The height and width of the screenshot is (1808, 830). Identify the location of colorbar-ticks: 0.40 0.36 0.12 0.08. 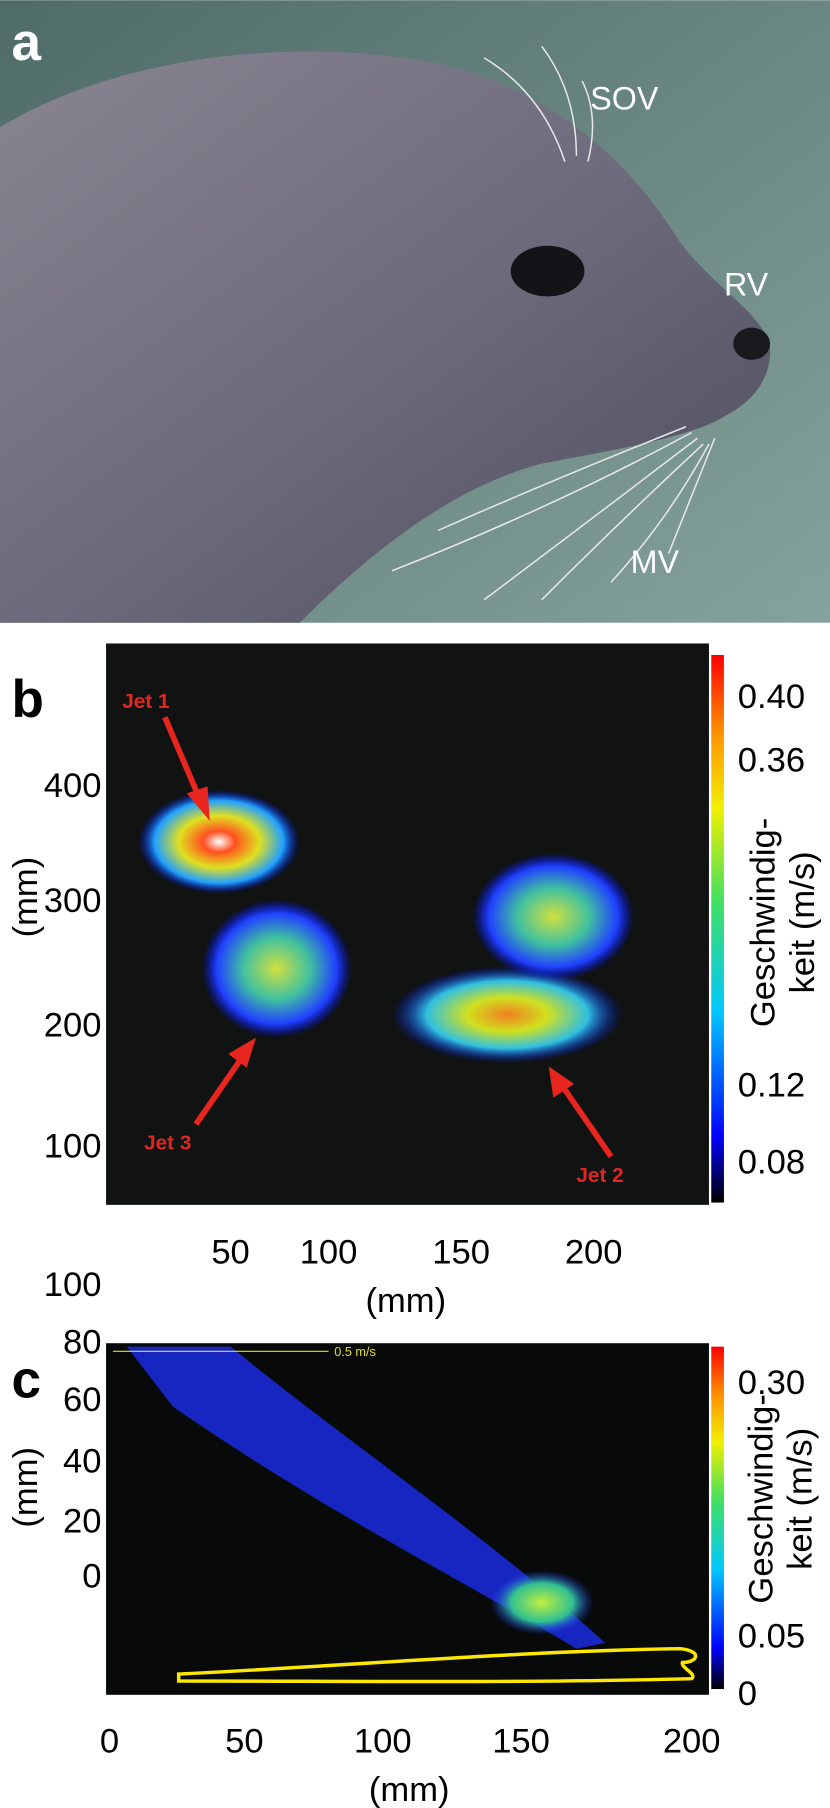
(771, 930).